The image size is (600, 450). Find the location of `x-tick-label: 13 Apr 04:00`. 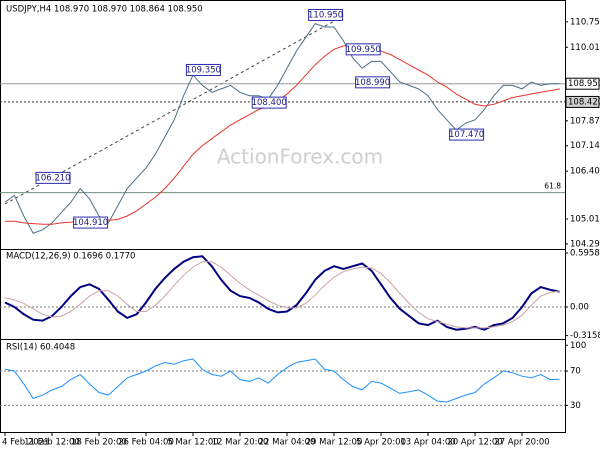

x-tick-label: 13 Apr 04:00 is located at coordinates (427, 443).